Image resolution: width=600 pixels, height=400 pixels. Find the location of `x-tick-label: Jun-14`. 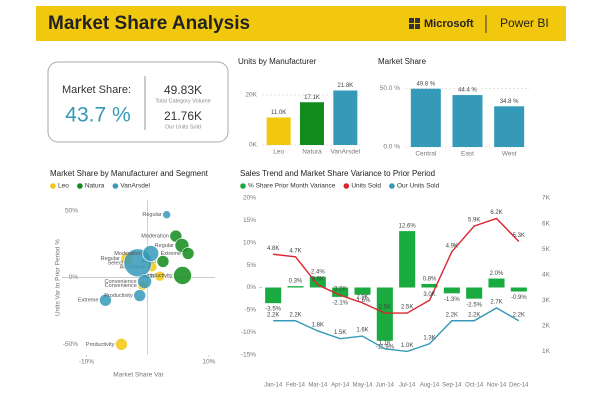

x-tick-label: Jun-14 is located at coordinates (385, 386).